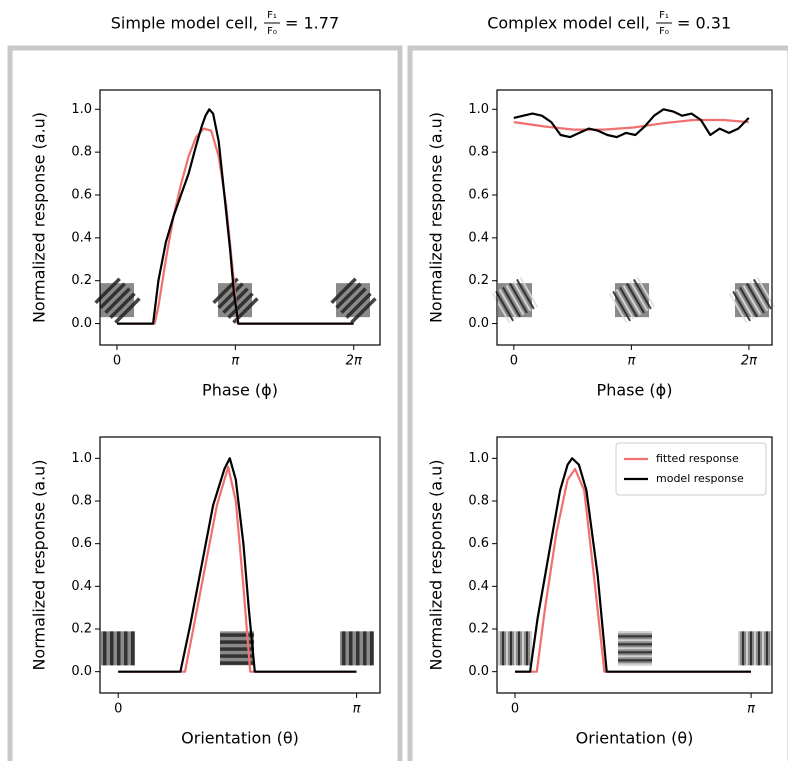 The height and width of the screenshot is (761, 788). I want to click on plot-frame, so click(240, 217).